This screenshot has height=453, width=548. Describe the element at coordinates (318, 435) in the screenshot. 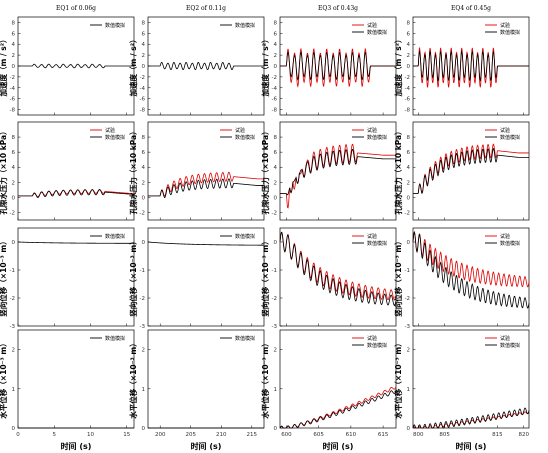

I see `x-tick-label: 605` at that location.